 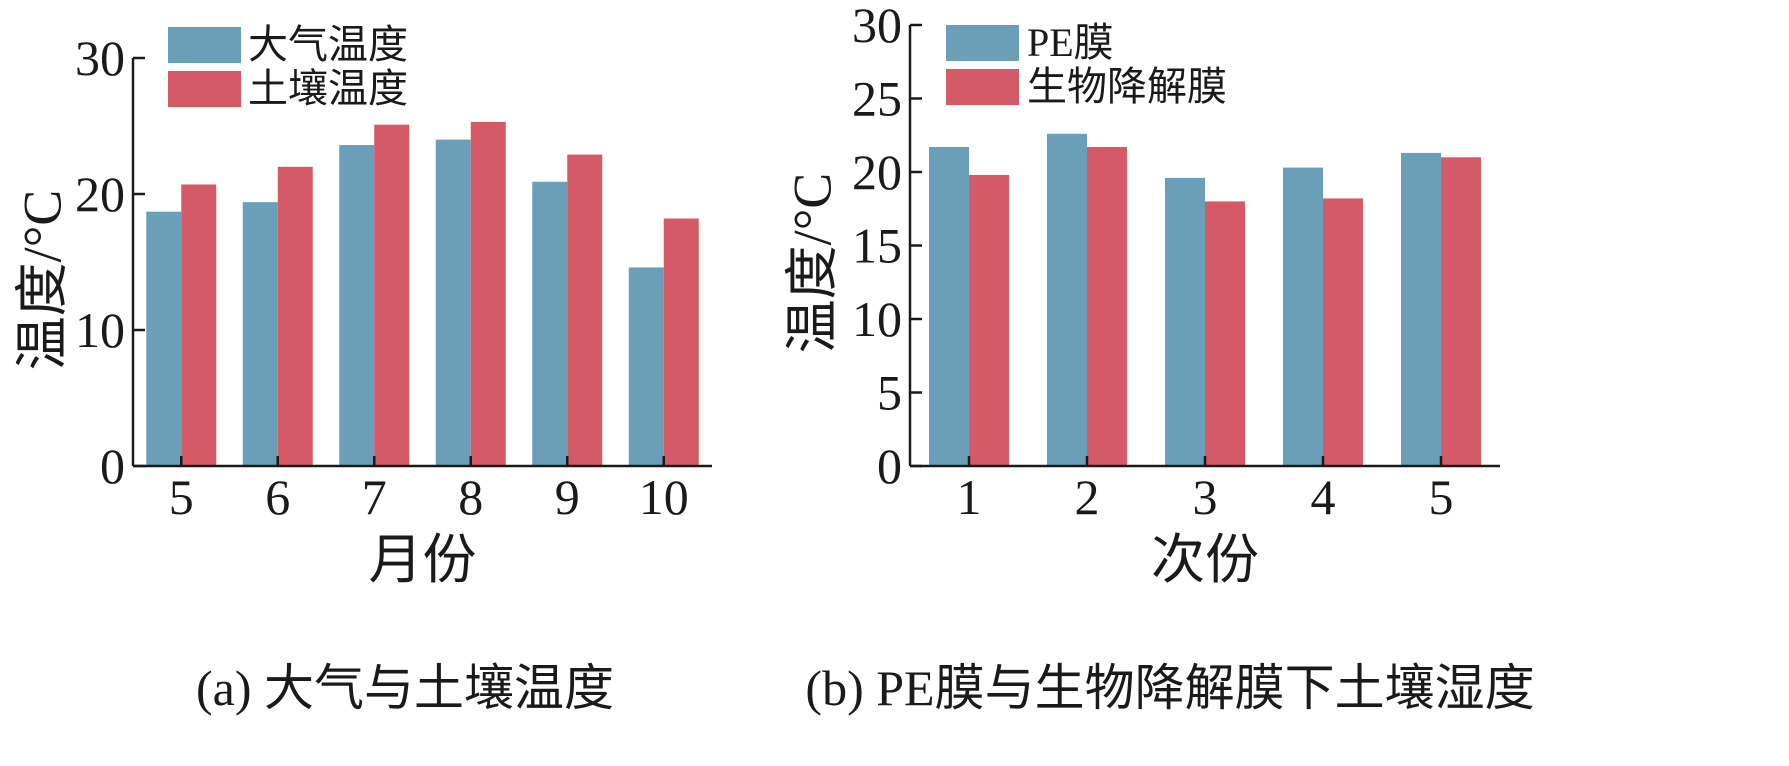 What do you see at coordinates (969, 497) in the screenshot?
I see `x-tick-label: 1` at bounding box center [969, 497].